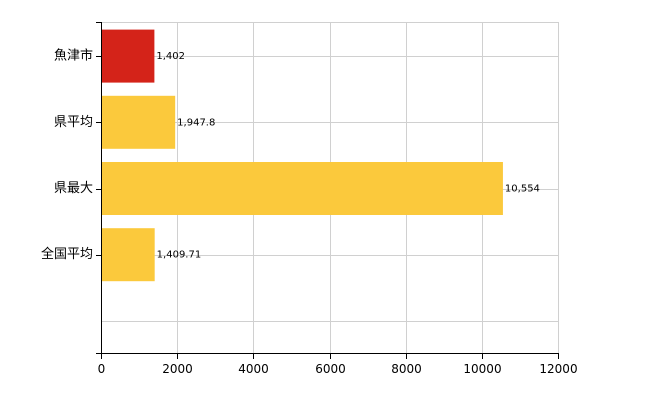 The width and height of the screenshot is (650, 404). What do you see at coordinates (102, 369) in the screenshot?
I see `x-tick-label: 0` at bounding box center [102, 369].